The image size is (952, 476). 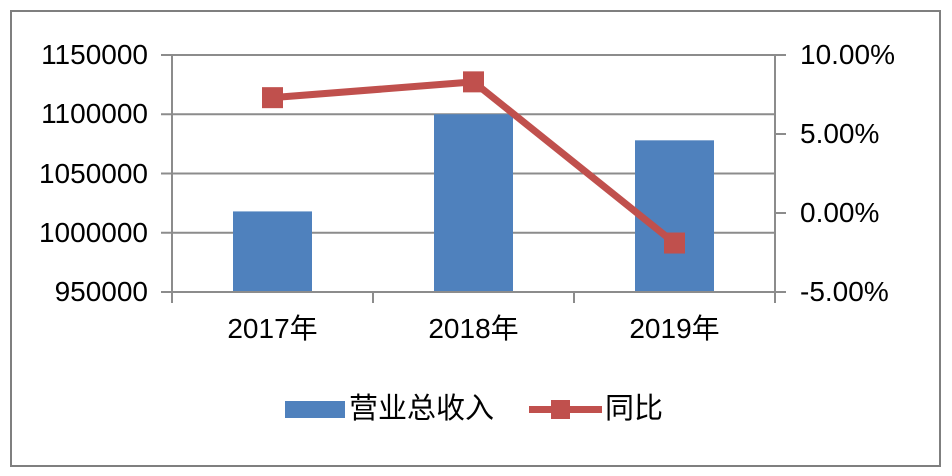 What do you see at coordinates (272, 328) in the screenshot?
I see `x-axis-label-0: 2017年` at bounding box center [272, 328].